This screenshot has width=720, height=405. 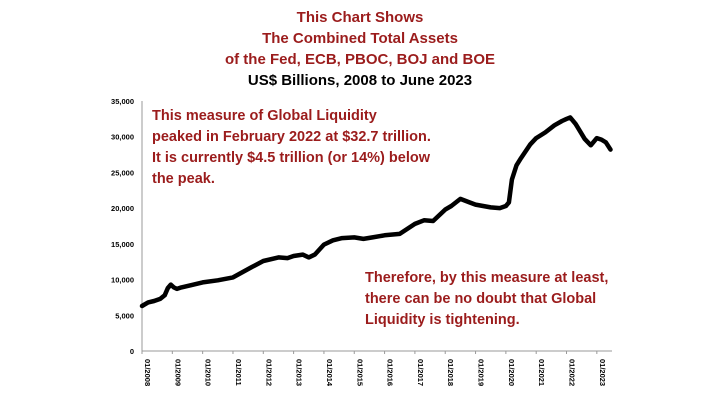 I want to click on x-tick-label: 01/2010, so click(x=208, y=372).